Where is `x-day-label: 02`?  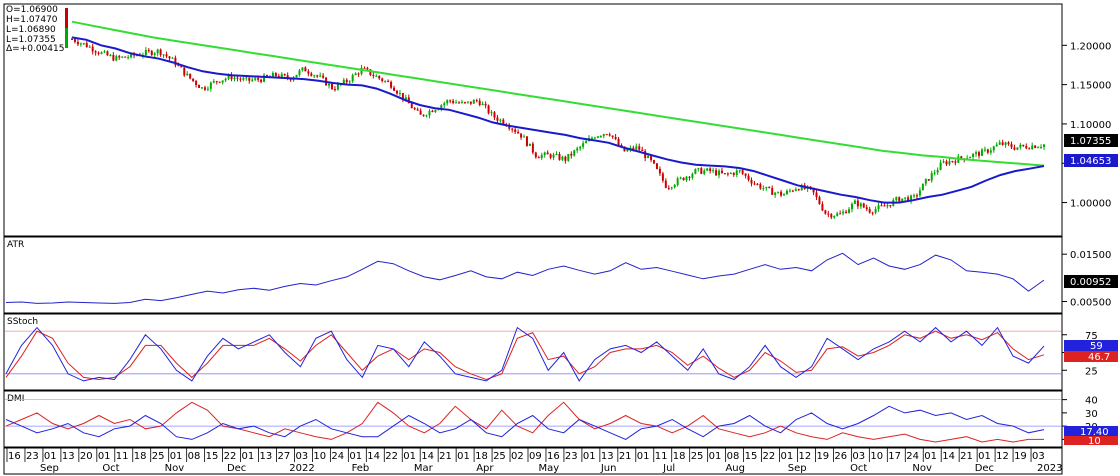
x-day-label: 02 is located at coordinates (517, 456).